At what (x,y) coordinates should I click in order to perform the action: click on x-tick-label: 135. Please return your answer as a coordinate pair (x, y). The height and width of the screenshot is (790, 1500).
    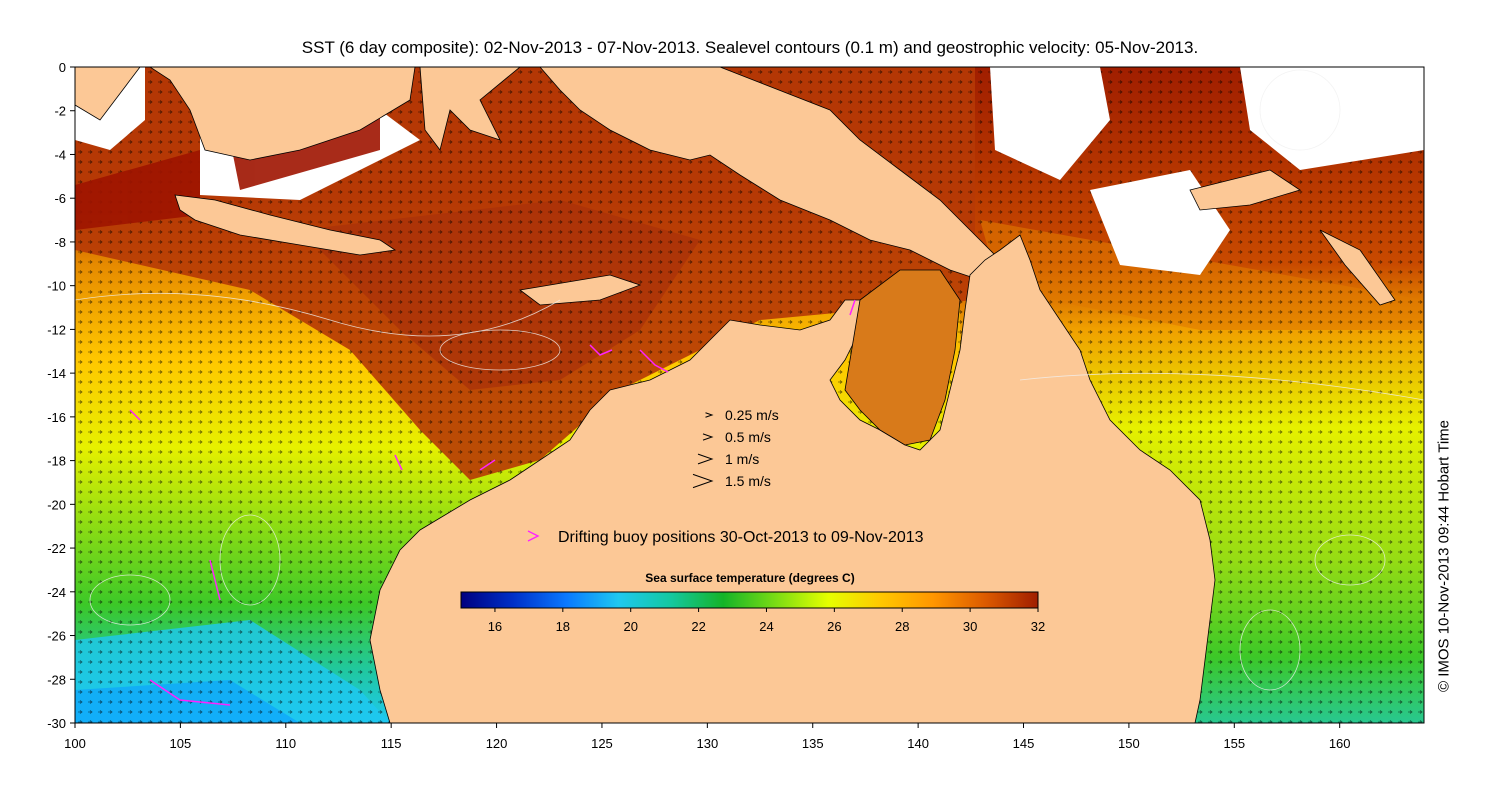
    Looking at the image, I should click on (813, 743).